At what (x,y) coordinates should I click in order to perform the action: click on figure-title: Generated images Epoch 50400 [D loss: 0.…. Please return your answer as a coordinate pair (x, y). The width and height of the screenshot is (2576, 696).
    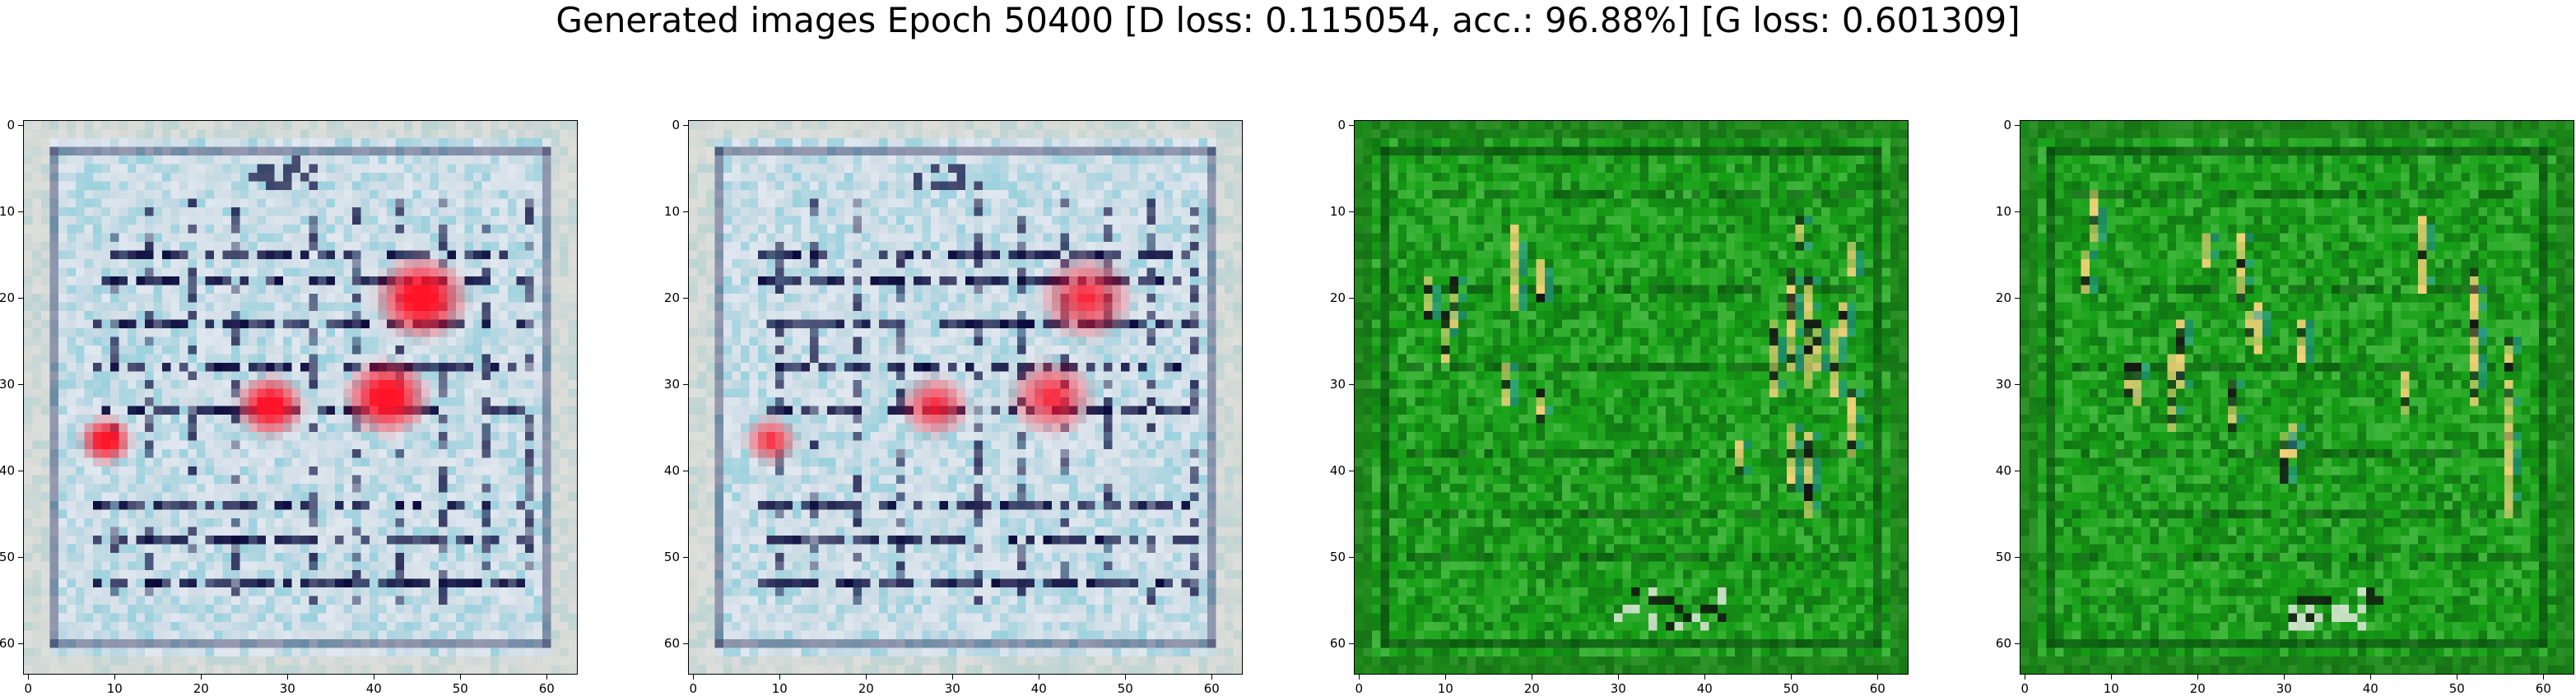
    Looking at the image, I should click on (1288, 20).